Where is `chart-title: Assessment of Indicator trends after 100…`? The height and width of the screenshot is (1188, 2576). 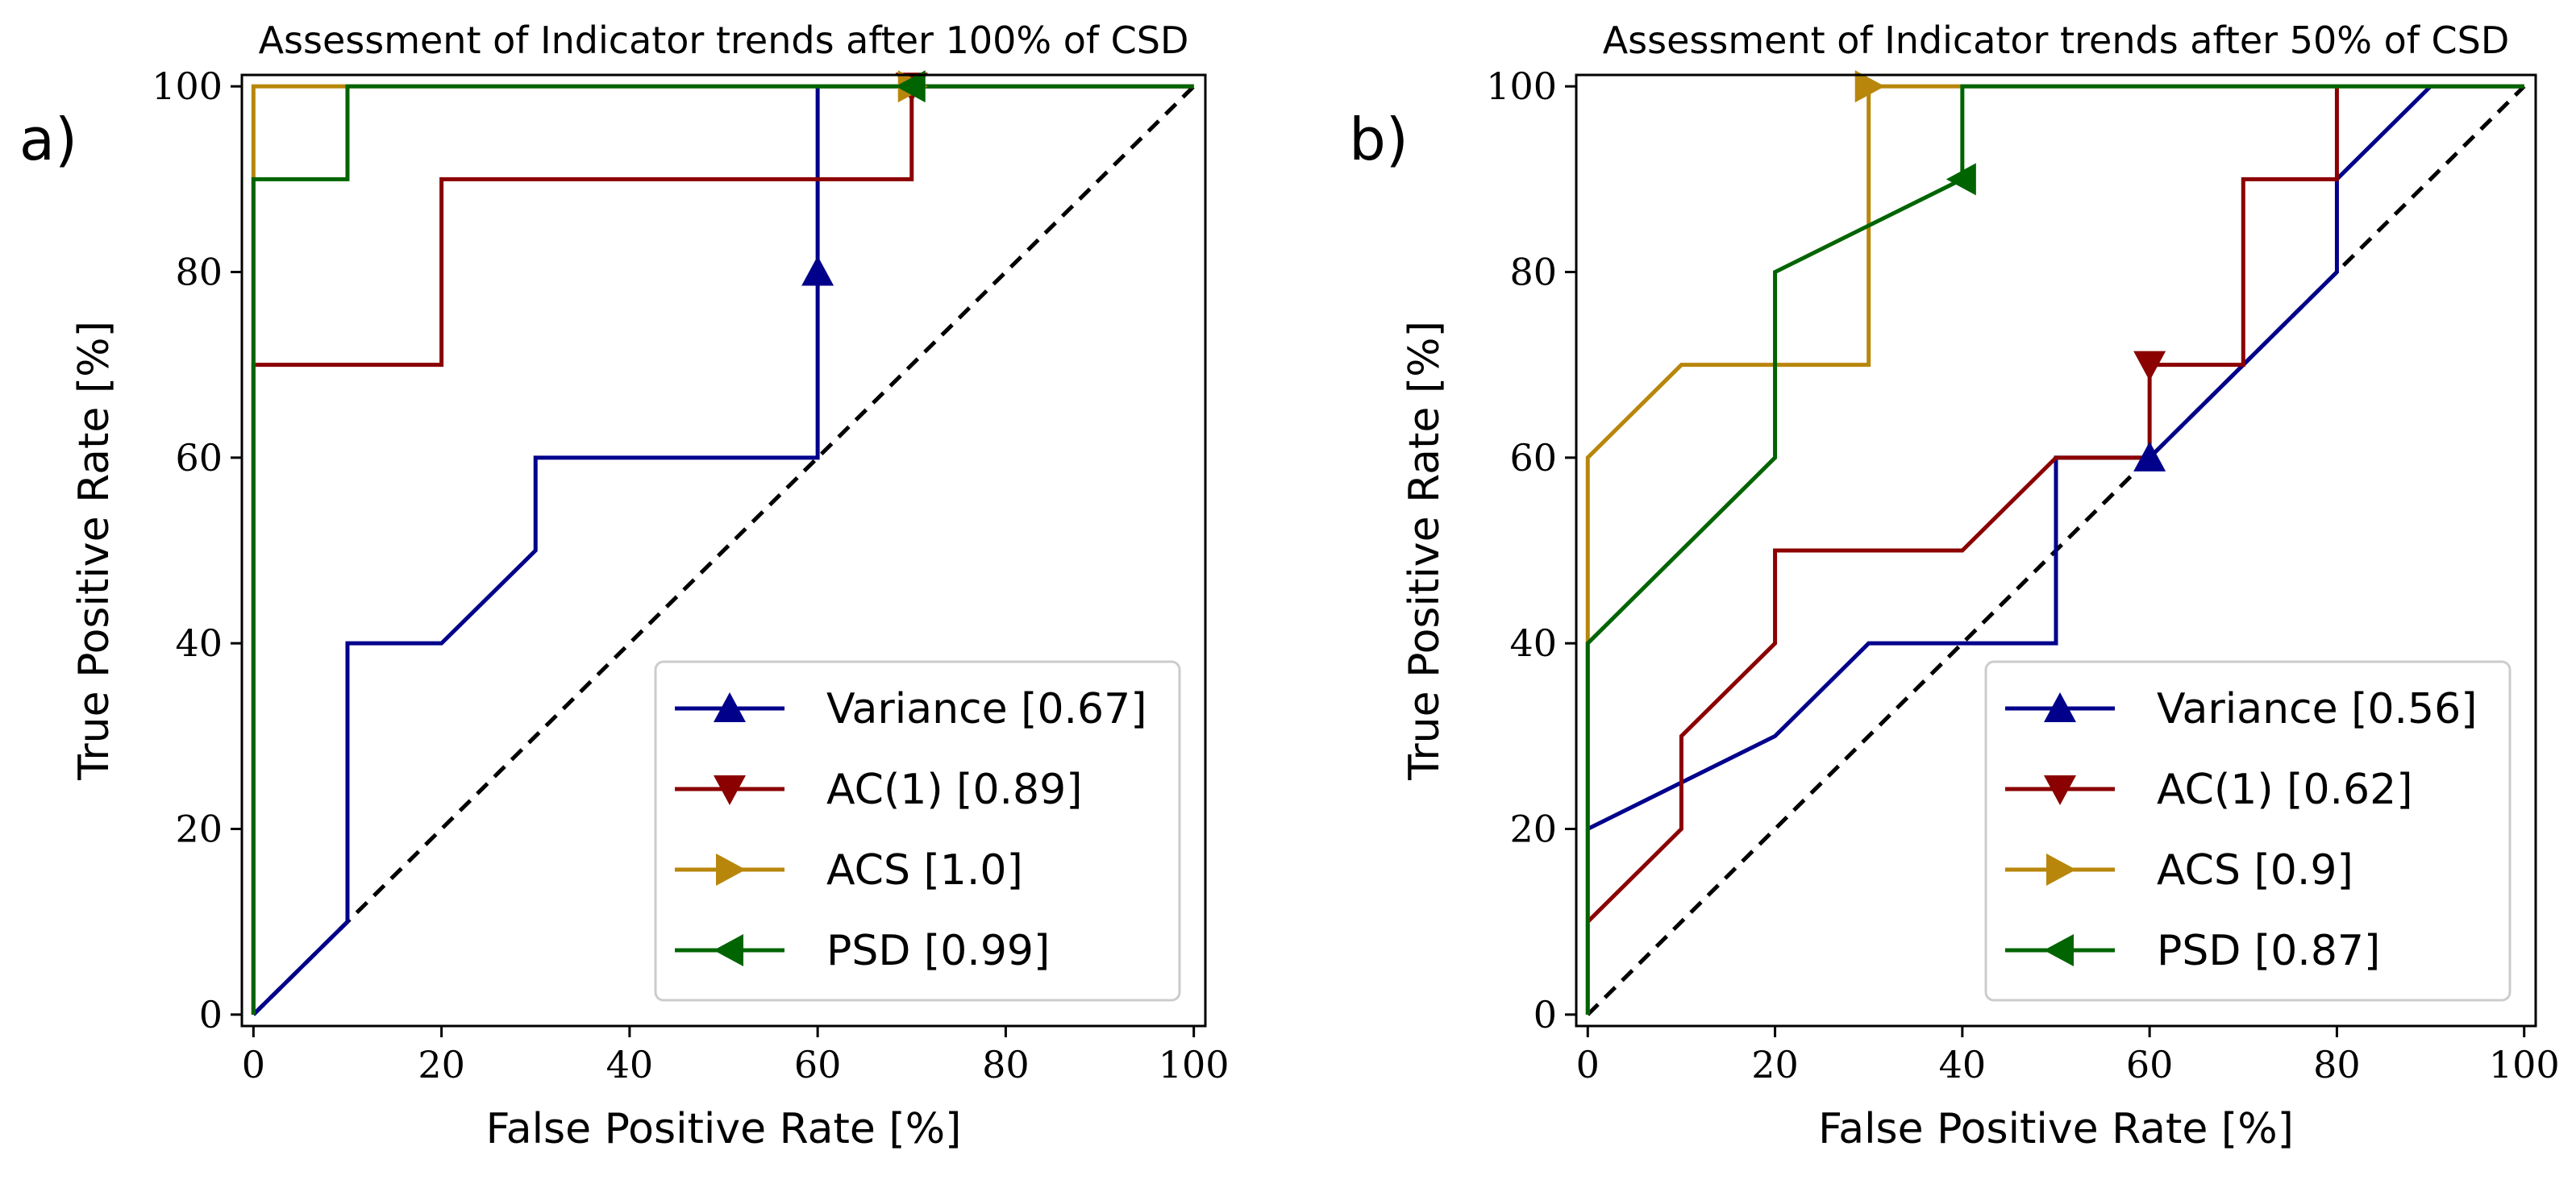
chart-title: Assessment of Indicator trends after 100… is located at coordinates (724, 40).